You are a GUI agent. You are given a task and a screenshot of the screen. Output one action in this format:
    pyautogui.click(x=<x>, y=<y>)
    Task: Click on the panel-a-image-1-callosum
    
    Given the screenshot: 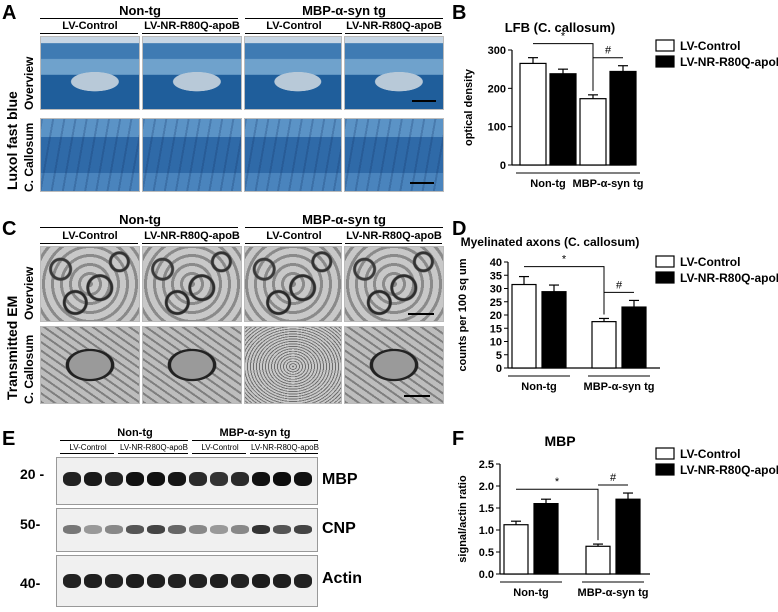 What is the action you would take?
    pyautogui.click(x=90, y=155)
    